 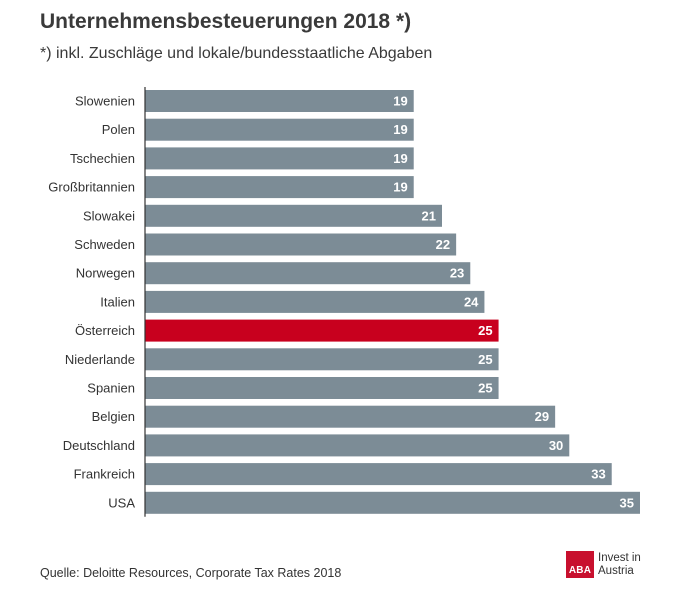 I want to click on data-label: 33, so click(x=598, y=474).